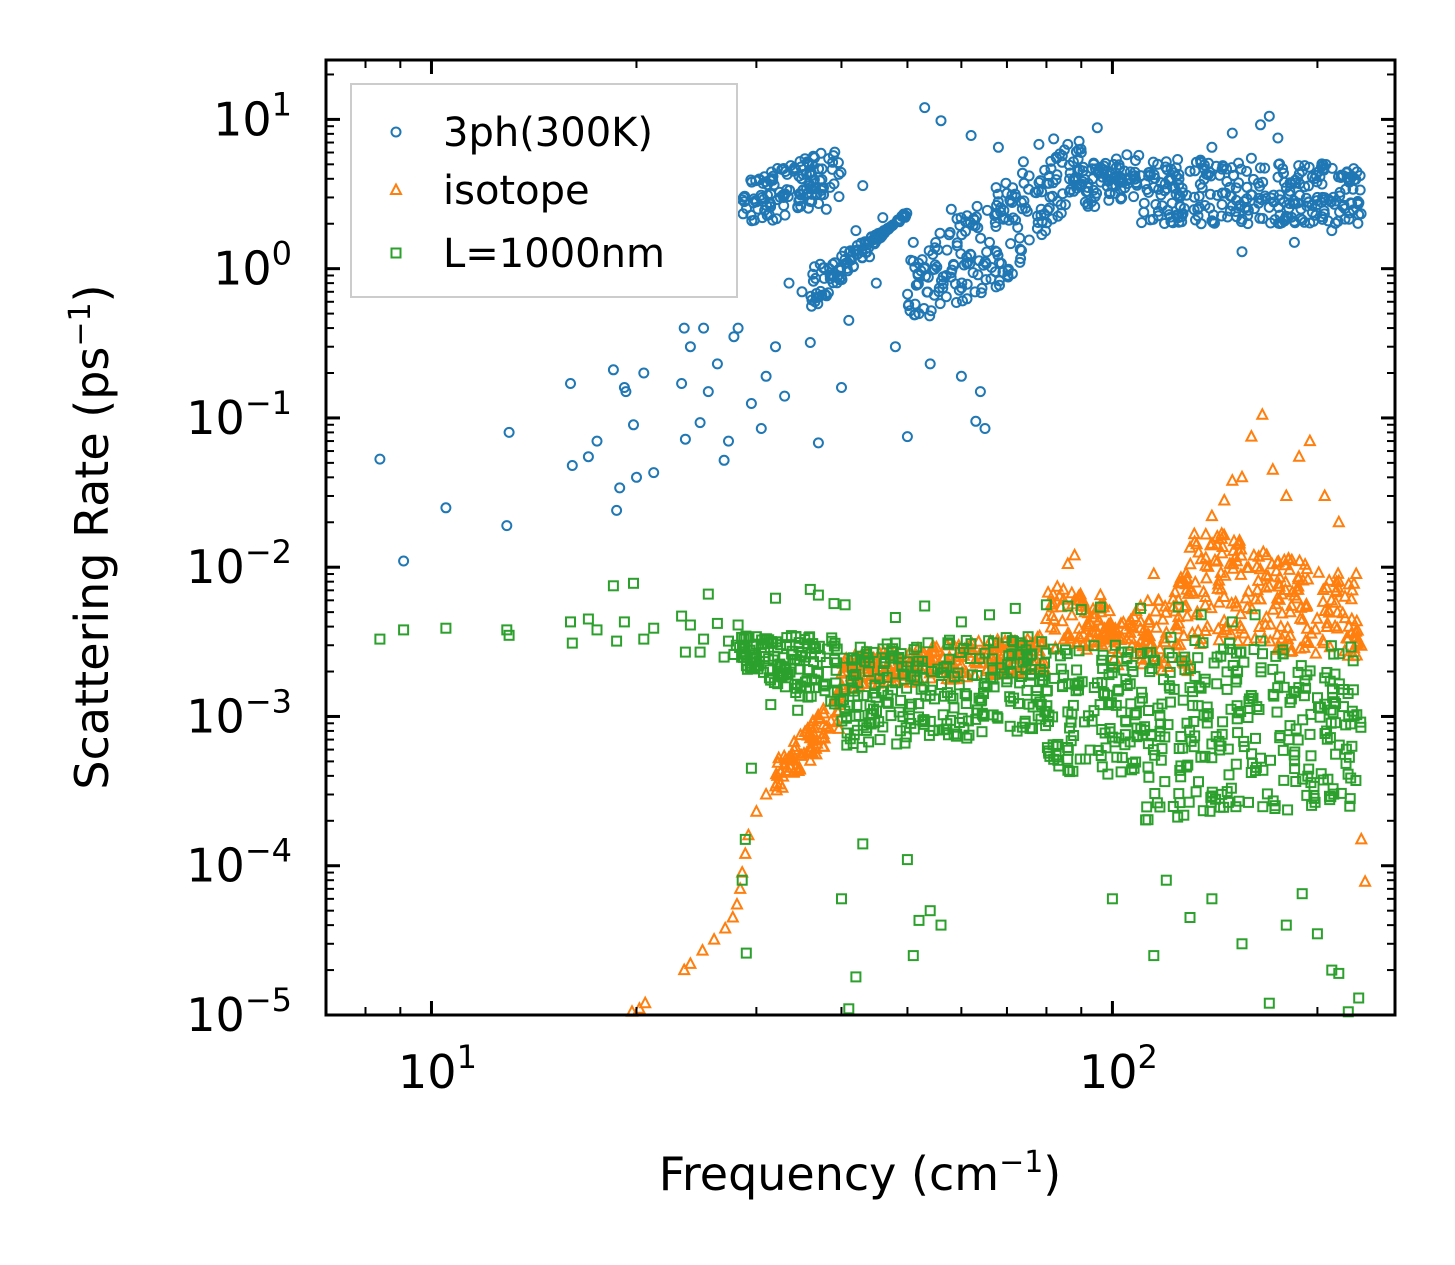  I want to click on y-tick-label: 10−2, so click(239, 563).